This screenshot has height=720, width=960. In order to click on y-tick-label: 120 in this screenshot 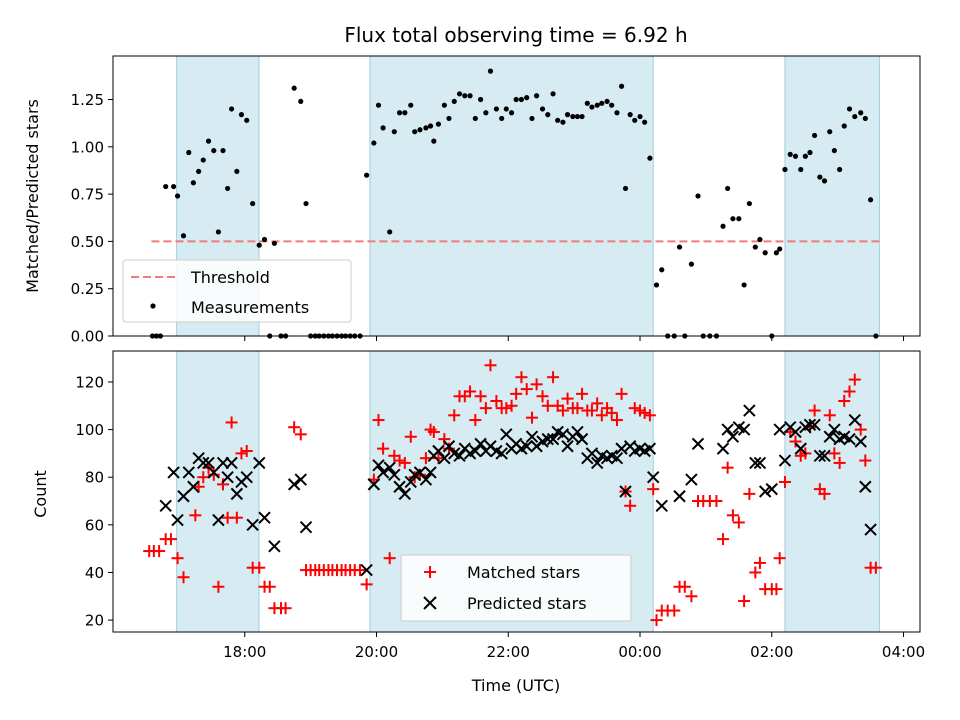, I will do `click(89, 382)`.